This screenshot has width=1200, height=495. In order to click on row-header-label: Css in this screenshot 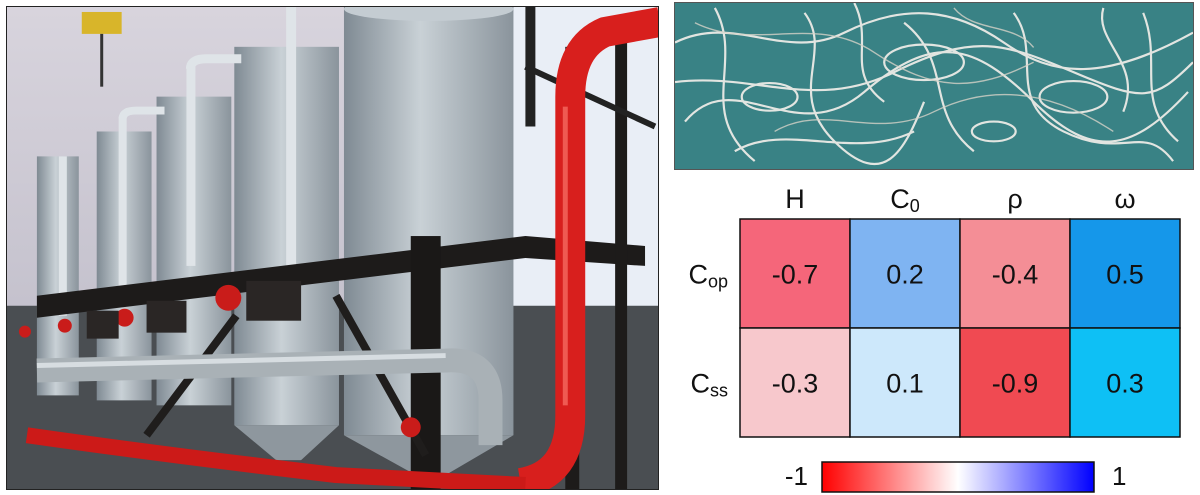, I will do `click(710, 385)`.